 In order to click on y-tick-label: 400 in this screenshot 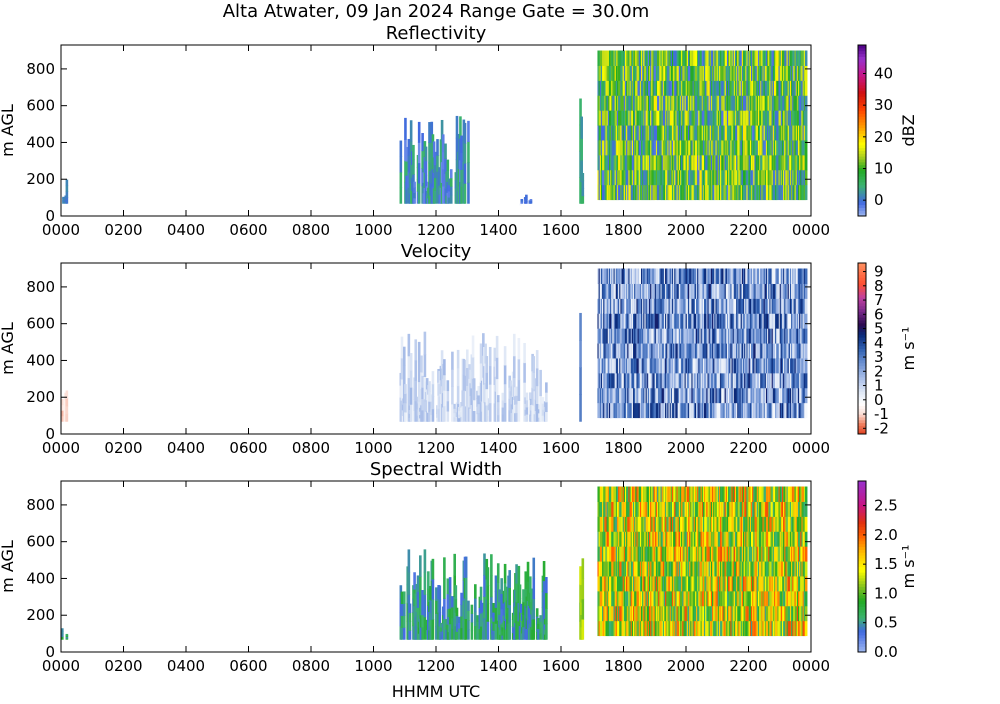, I will do `click(40, 360)`.